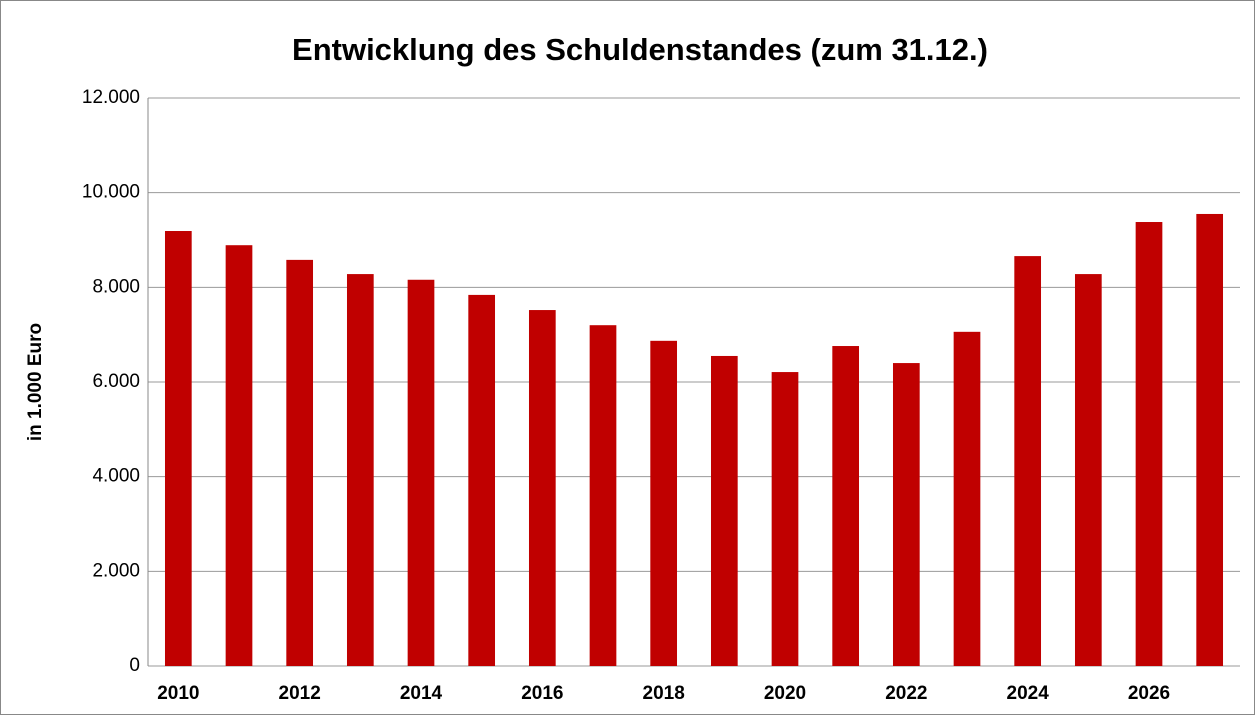 This screenshot has height=715, width=1255. I want to click on x-tick-label: 2012, so click(300, 693).